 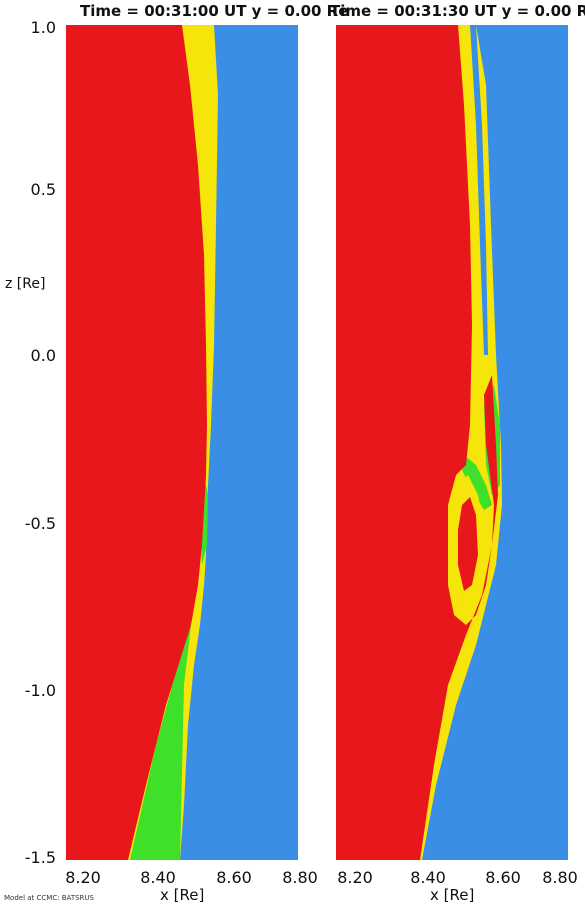 I want to click on panel-title-left: Time = 00:31:00 UT y = 0.00 Re, so click(x=214, y=11).